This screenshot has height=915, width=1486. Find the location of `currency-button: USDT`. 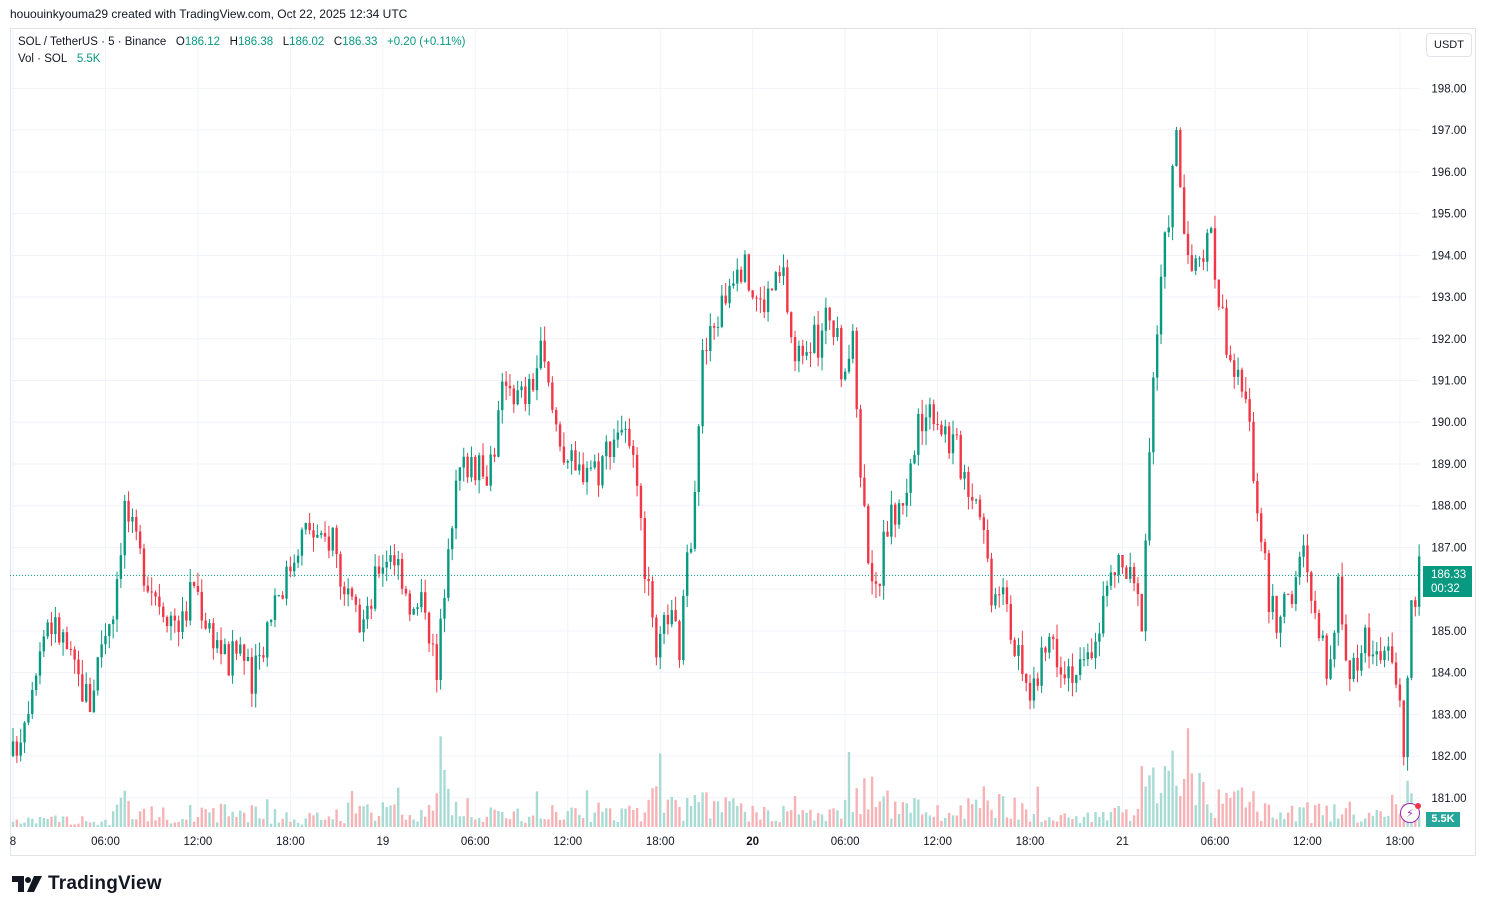

currency-button: USDT is located at coordinates (1449, 45).